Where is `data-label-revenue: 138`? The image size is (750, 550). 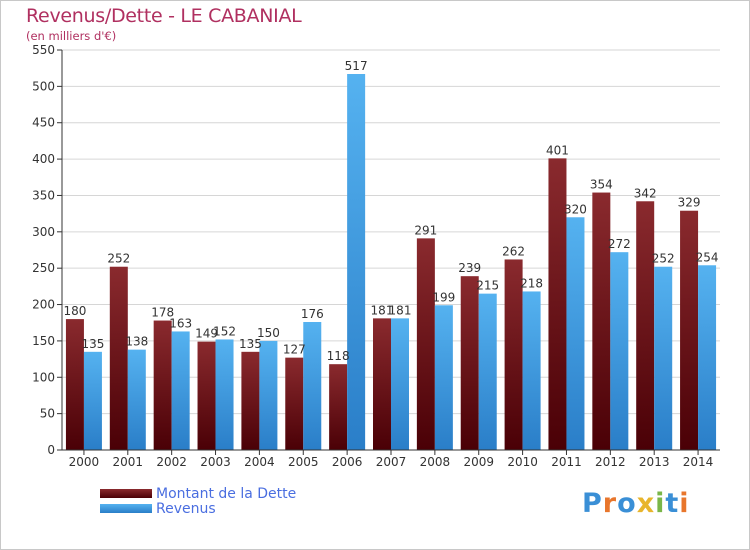 data-label-revenue: 138 is located at coordinates (136, 342).